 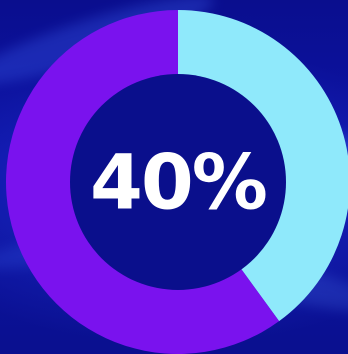 I want to click on center-percentage-label: 40%, so click(x=178, y=182).